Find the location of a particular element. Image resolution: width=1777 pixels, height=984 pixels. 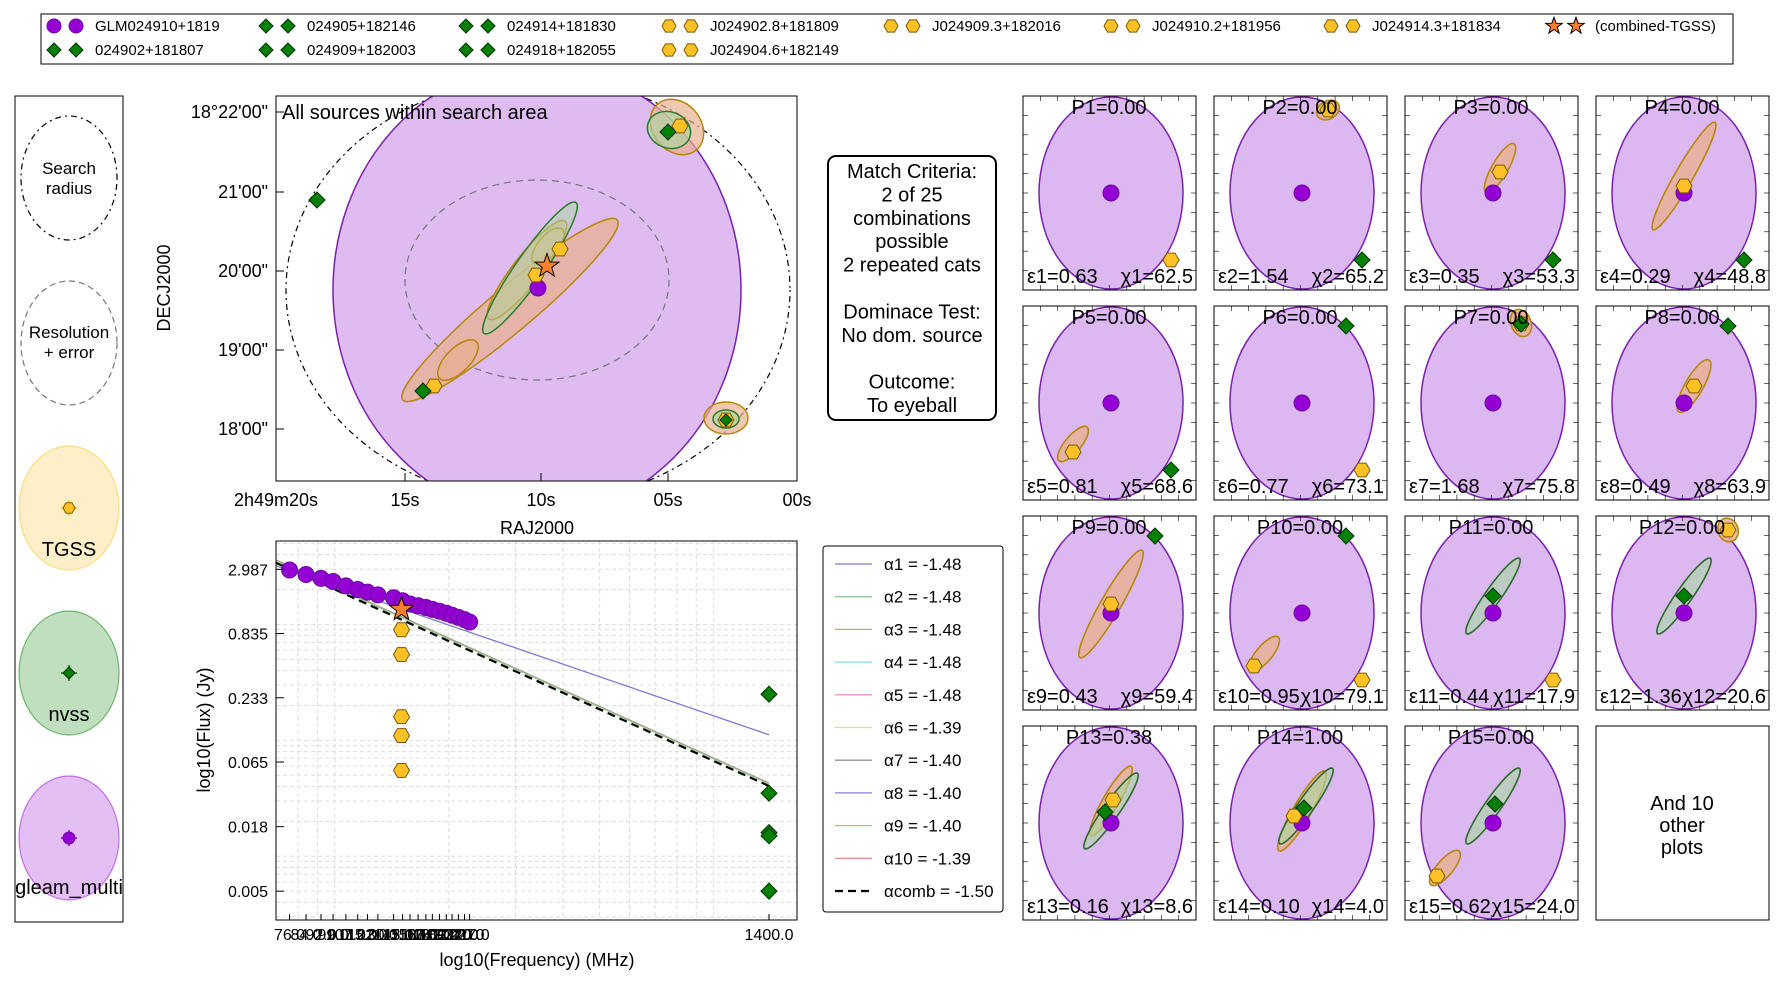

legend-label: 024909+182003 is located at coordinates (361, 50).